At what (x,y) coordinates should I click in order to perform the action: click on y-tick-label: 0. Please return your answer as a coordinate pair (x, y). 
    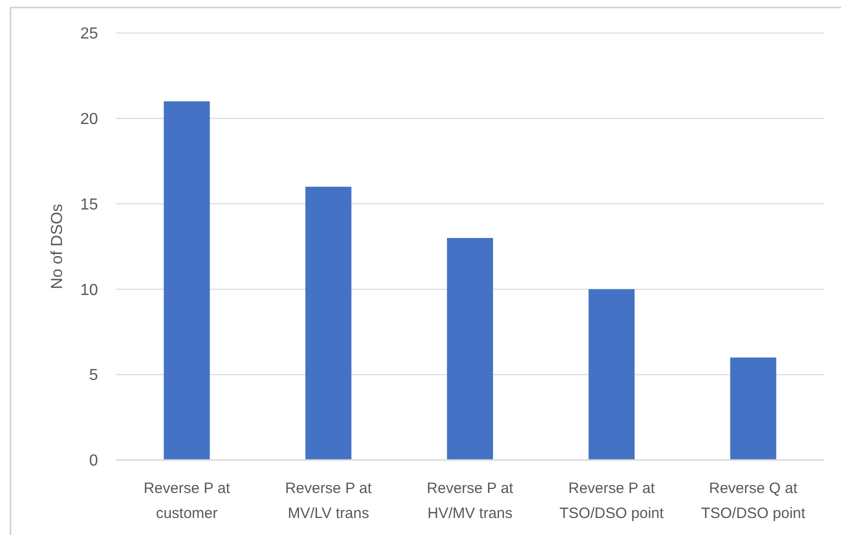
    Looking at the image, I should click on (93, 461).